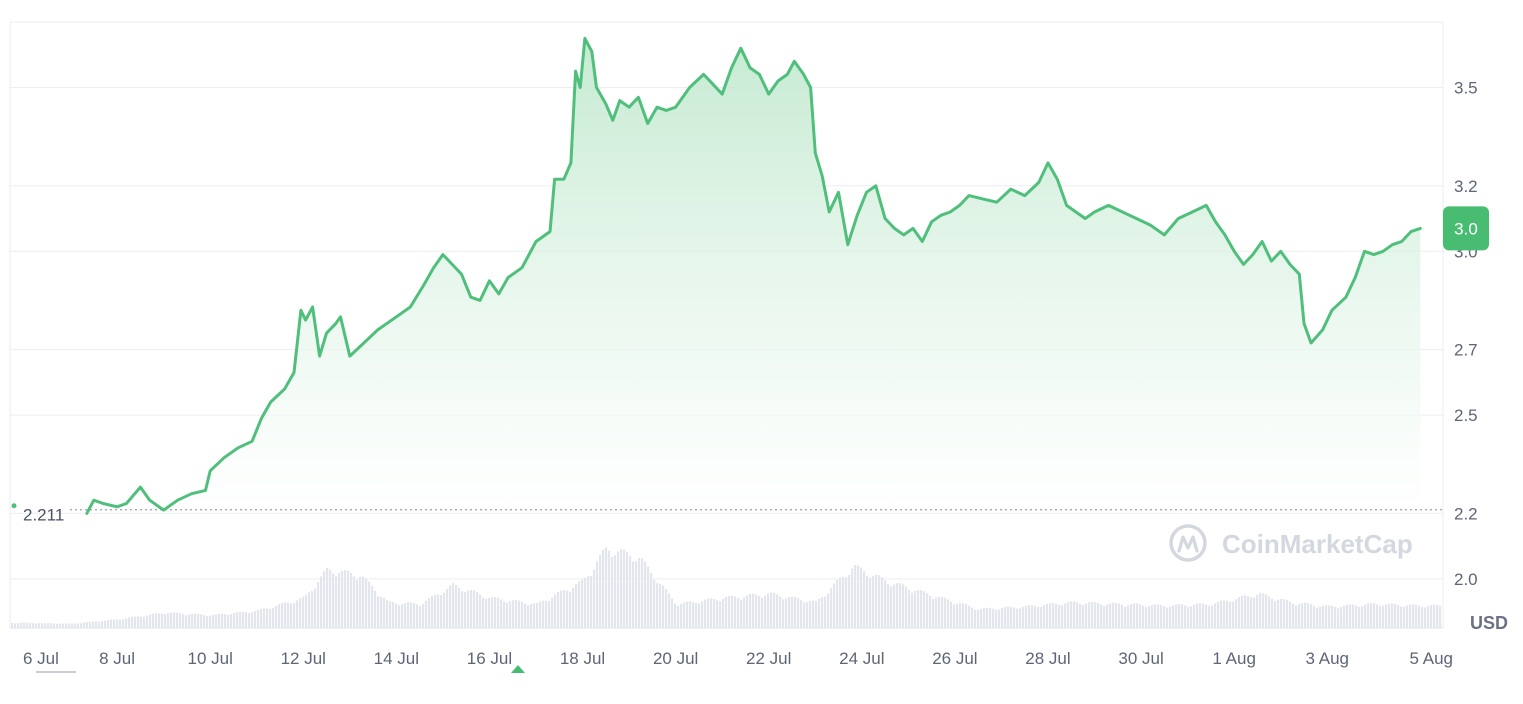 This screenshot has width=1523, height=704. I want to click on x-tick-label: 6 Jul, so click(41, 658).